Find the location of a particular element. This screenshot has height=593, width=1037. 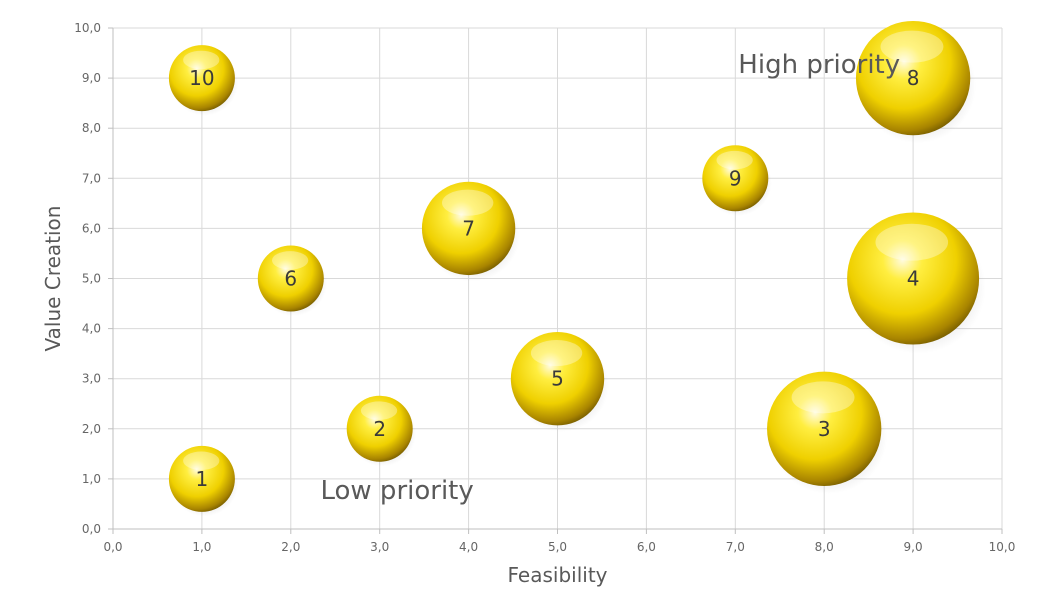

x-tick-label: 8,0 is located at coordinates (824, 547).